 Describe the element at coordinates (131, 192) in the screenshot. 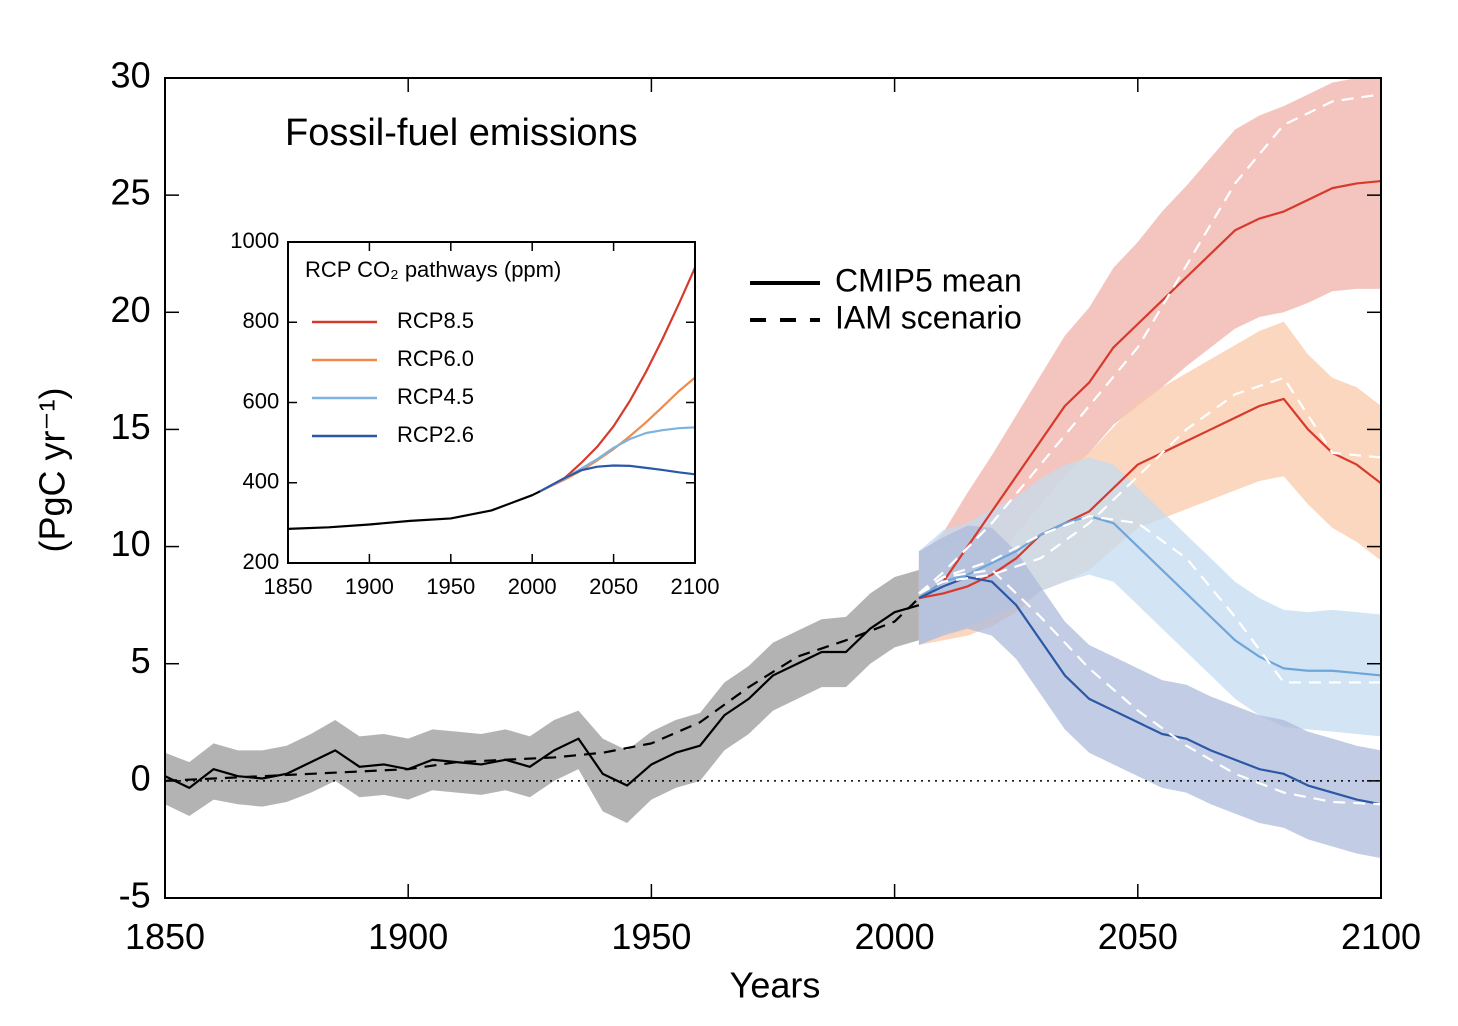

I see `y-tick-label: 25` at that location.